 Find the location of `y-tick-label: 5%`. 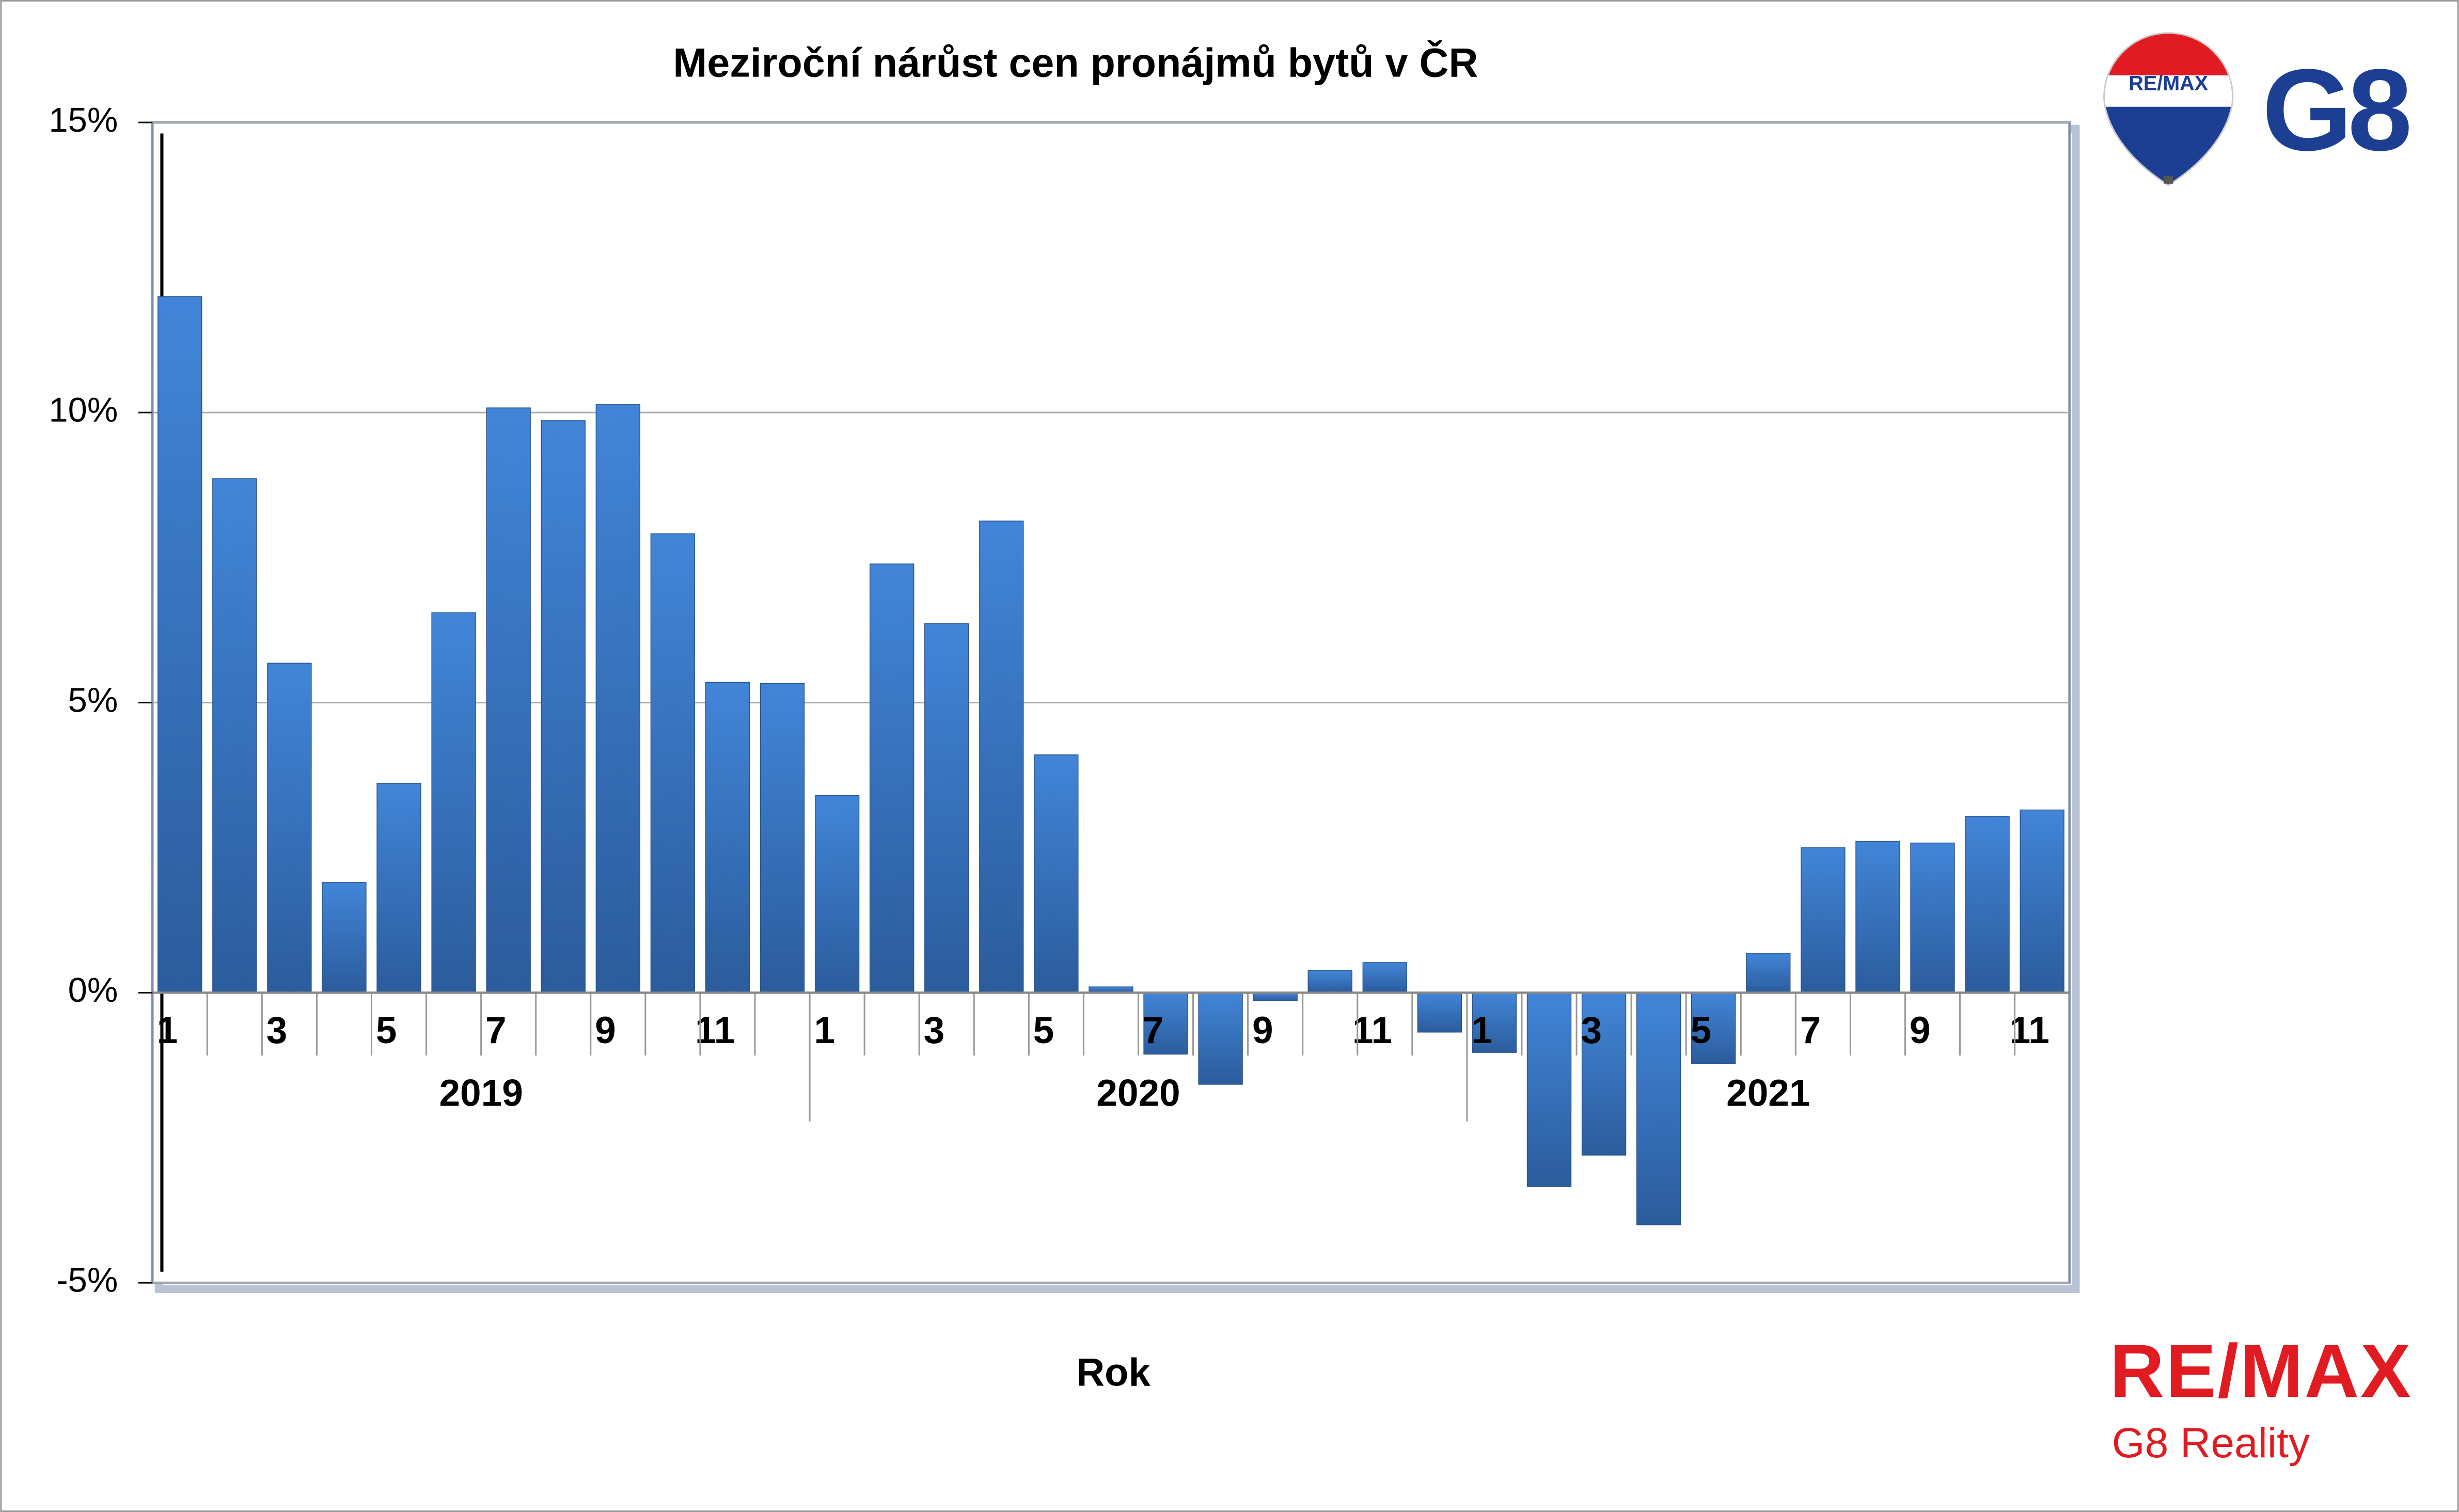

y-tick-label: 5% is located at coordinates (93, 700).